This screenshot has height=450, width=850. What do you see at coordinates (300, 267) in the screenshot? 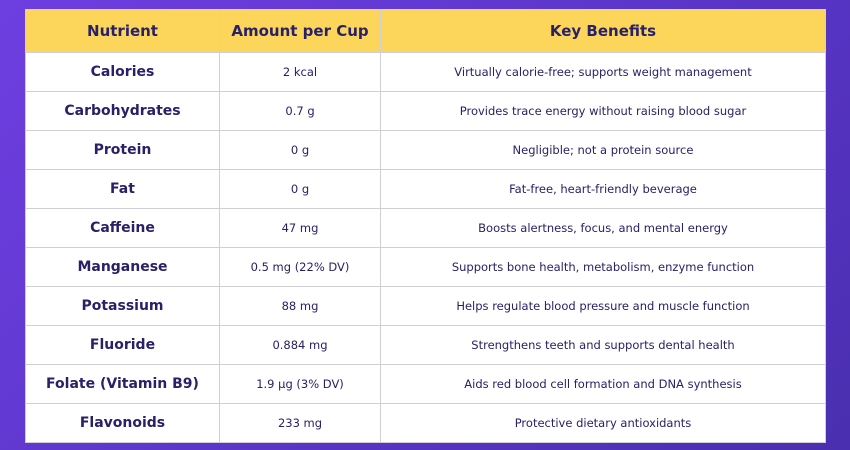
I see `amount-cell: 0.5 mg (22% DV)` at bounding box center [300, 267].